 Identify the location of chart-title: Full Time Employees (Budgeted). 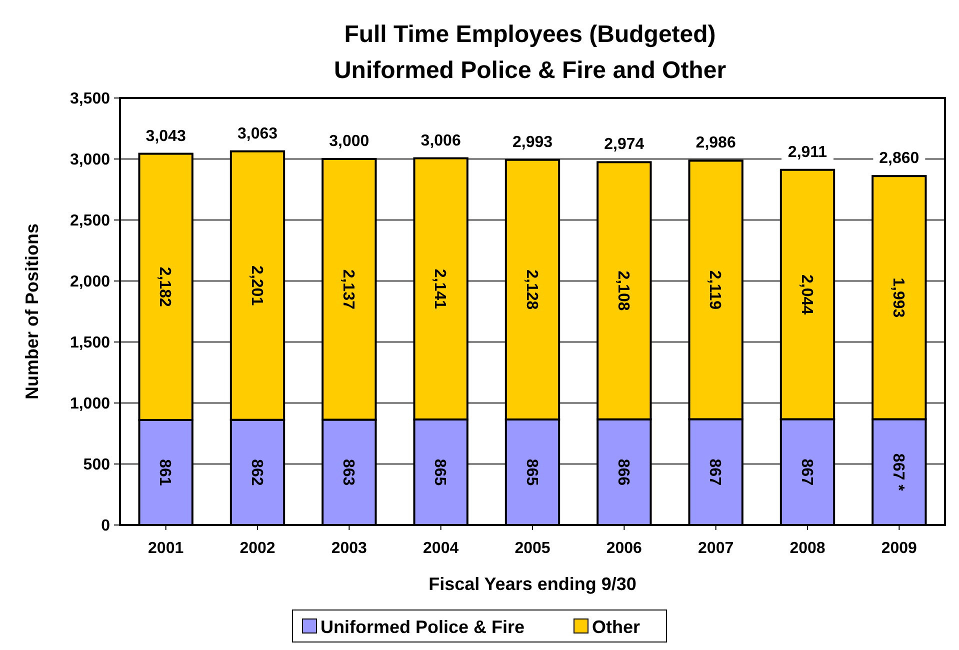
(530, 34).